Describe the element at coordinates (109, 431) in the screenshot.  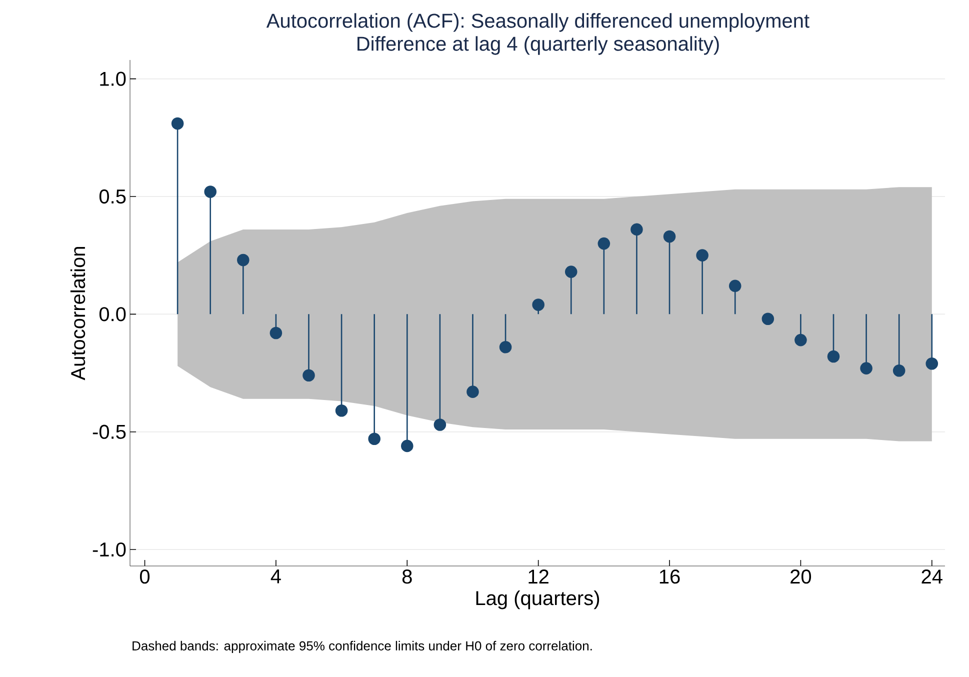
I see `y-tick-label: -0.5` at that location.